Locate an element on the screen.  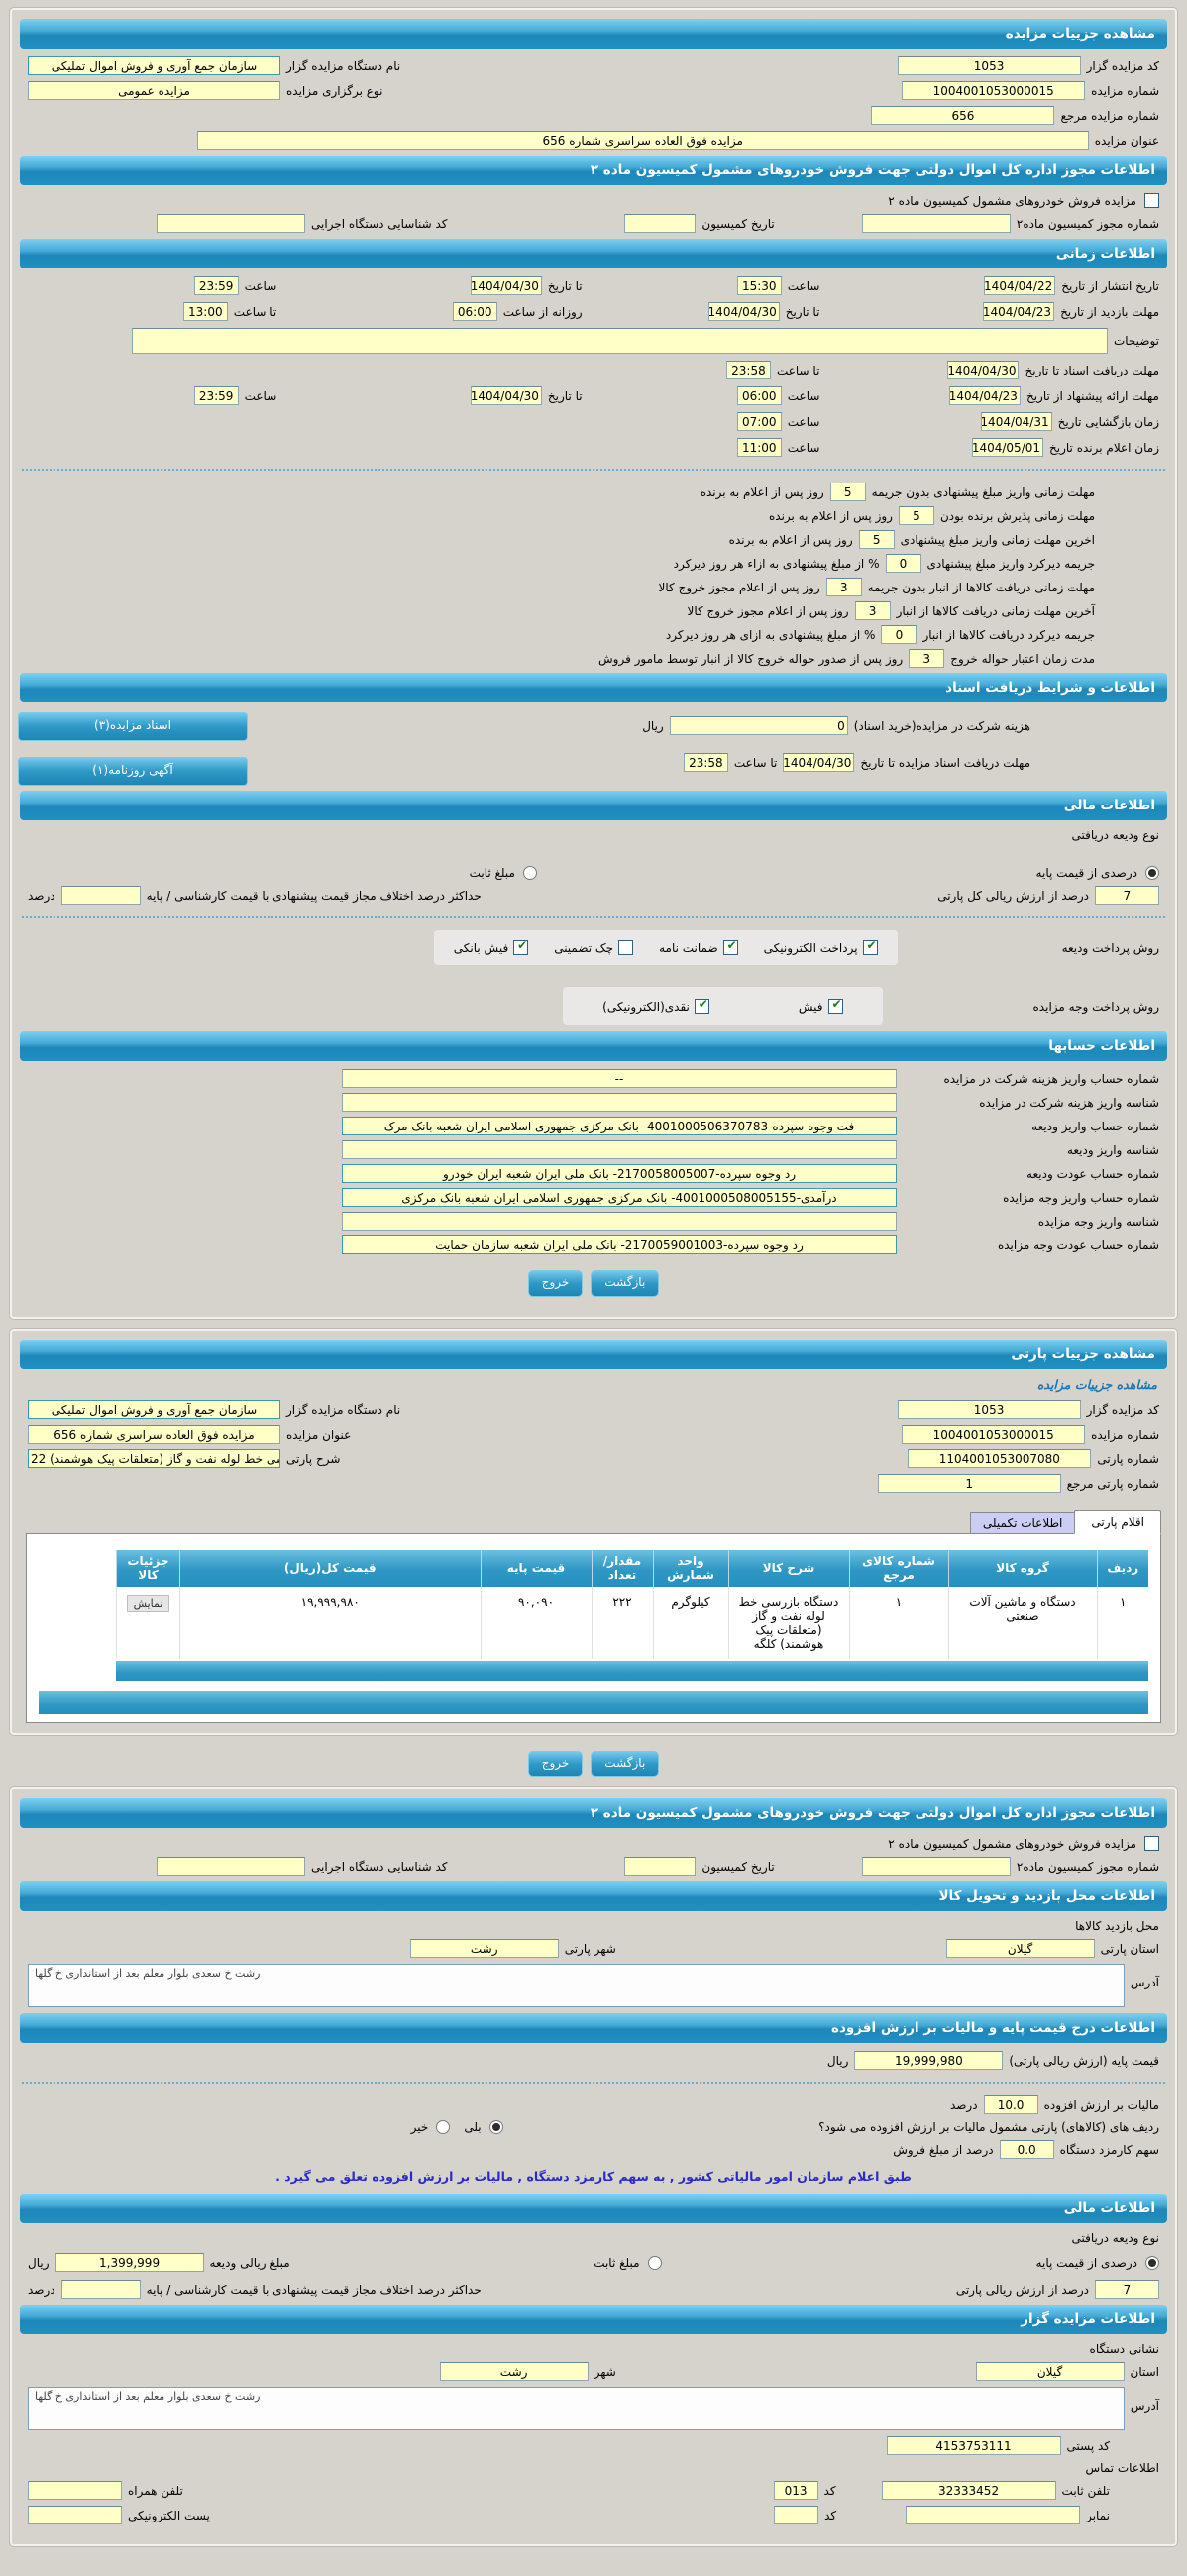
newspaper-ad-button: آگهی روزنامه(۱) is located at coordinates (133, 771).